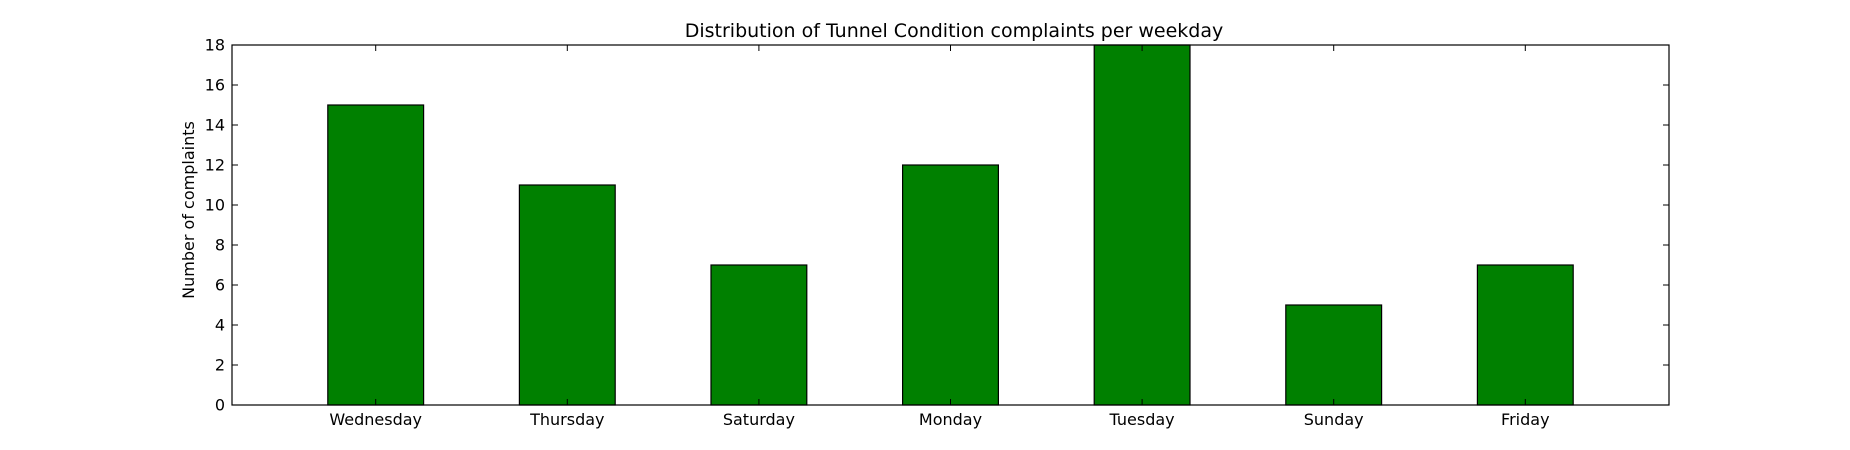 This screenshot has width=1850, height=450. Describe the element at coordinates (220, 365) in the screenshot. I see `y-tick-label: 2` at that location.